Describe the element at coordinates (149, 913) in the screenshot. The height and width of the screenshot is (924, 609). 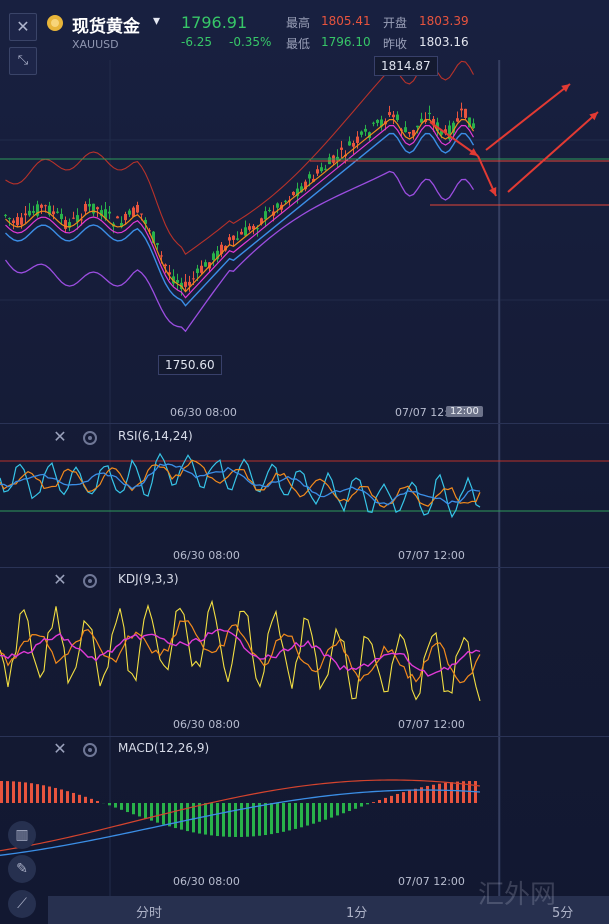
I see `timeframe-tab-line: 分时` at that location.